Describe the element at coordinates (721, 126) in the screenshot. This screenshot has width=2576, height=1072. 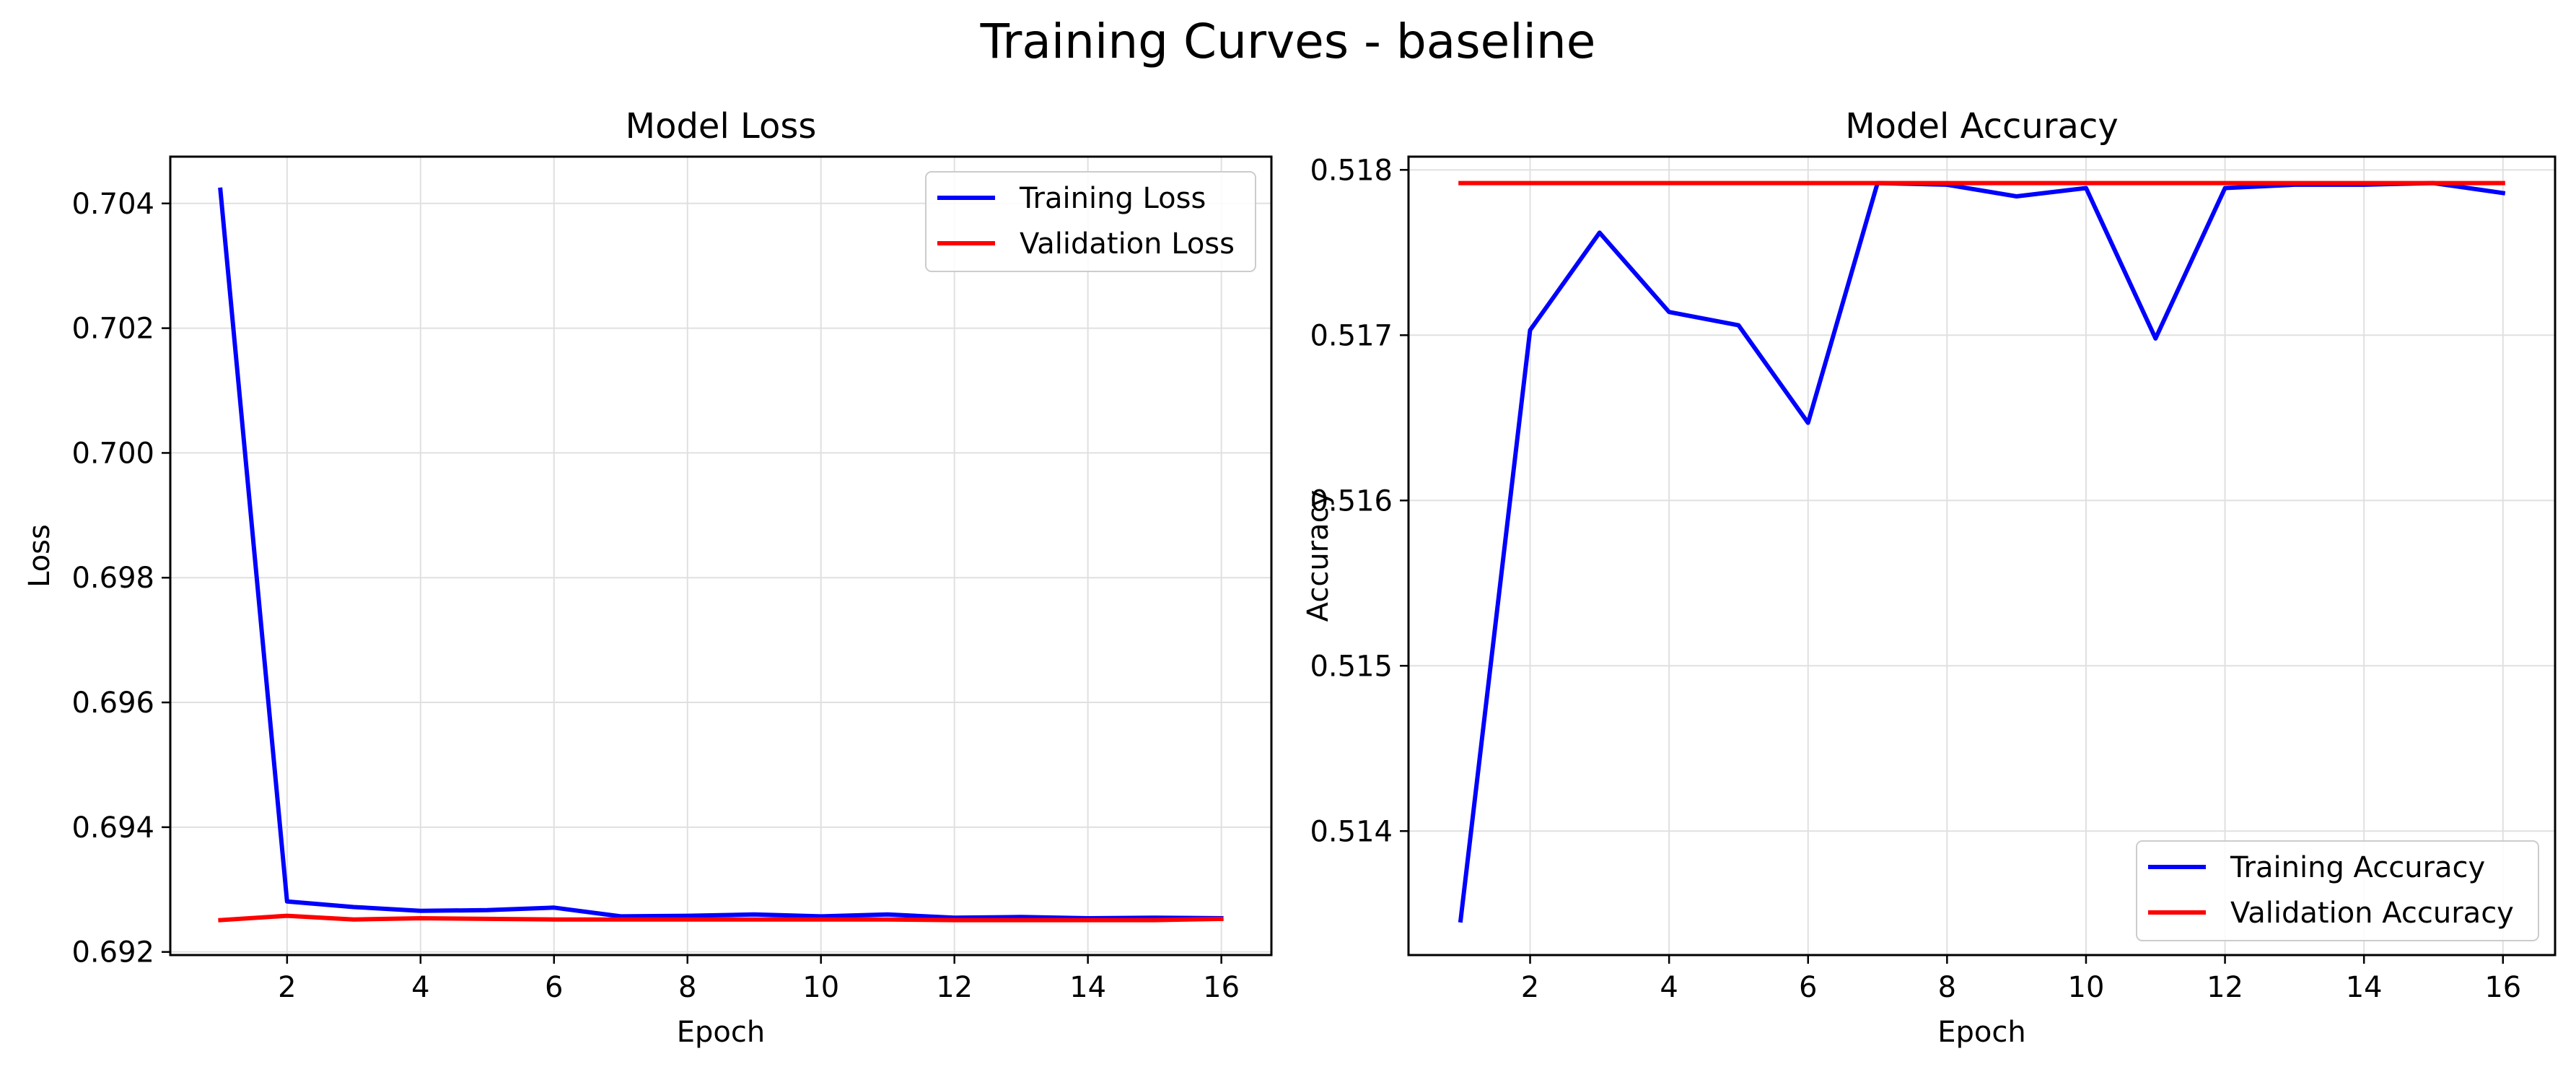
I see `axes-title: Model Loss` at that location.